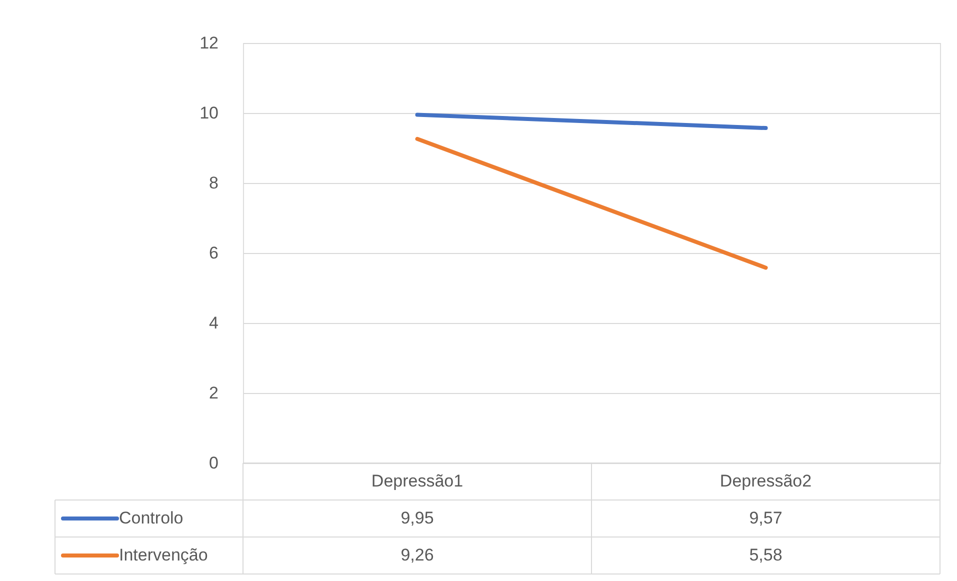 This screenshot has height=581, width=957. What do you see at coordinates (765, 518) in the screenshot?
I see `data-label: 9,57` at bounding box center [765, 518].